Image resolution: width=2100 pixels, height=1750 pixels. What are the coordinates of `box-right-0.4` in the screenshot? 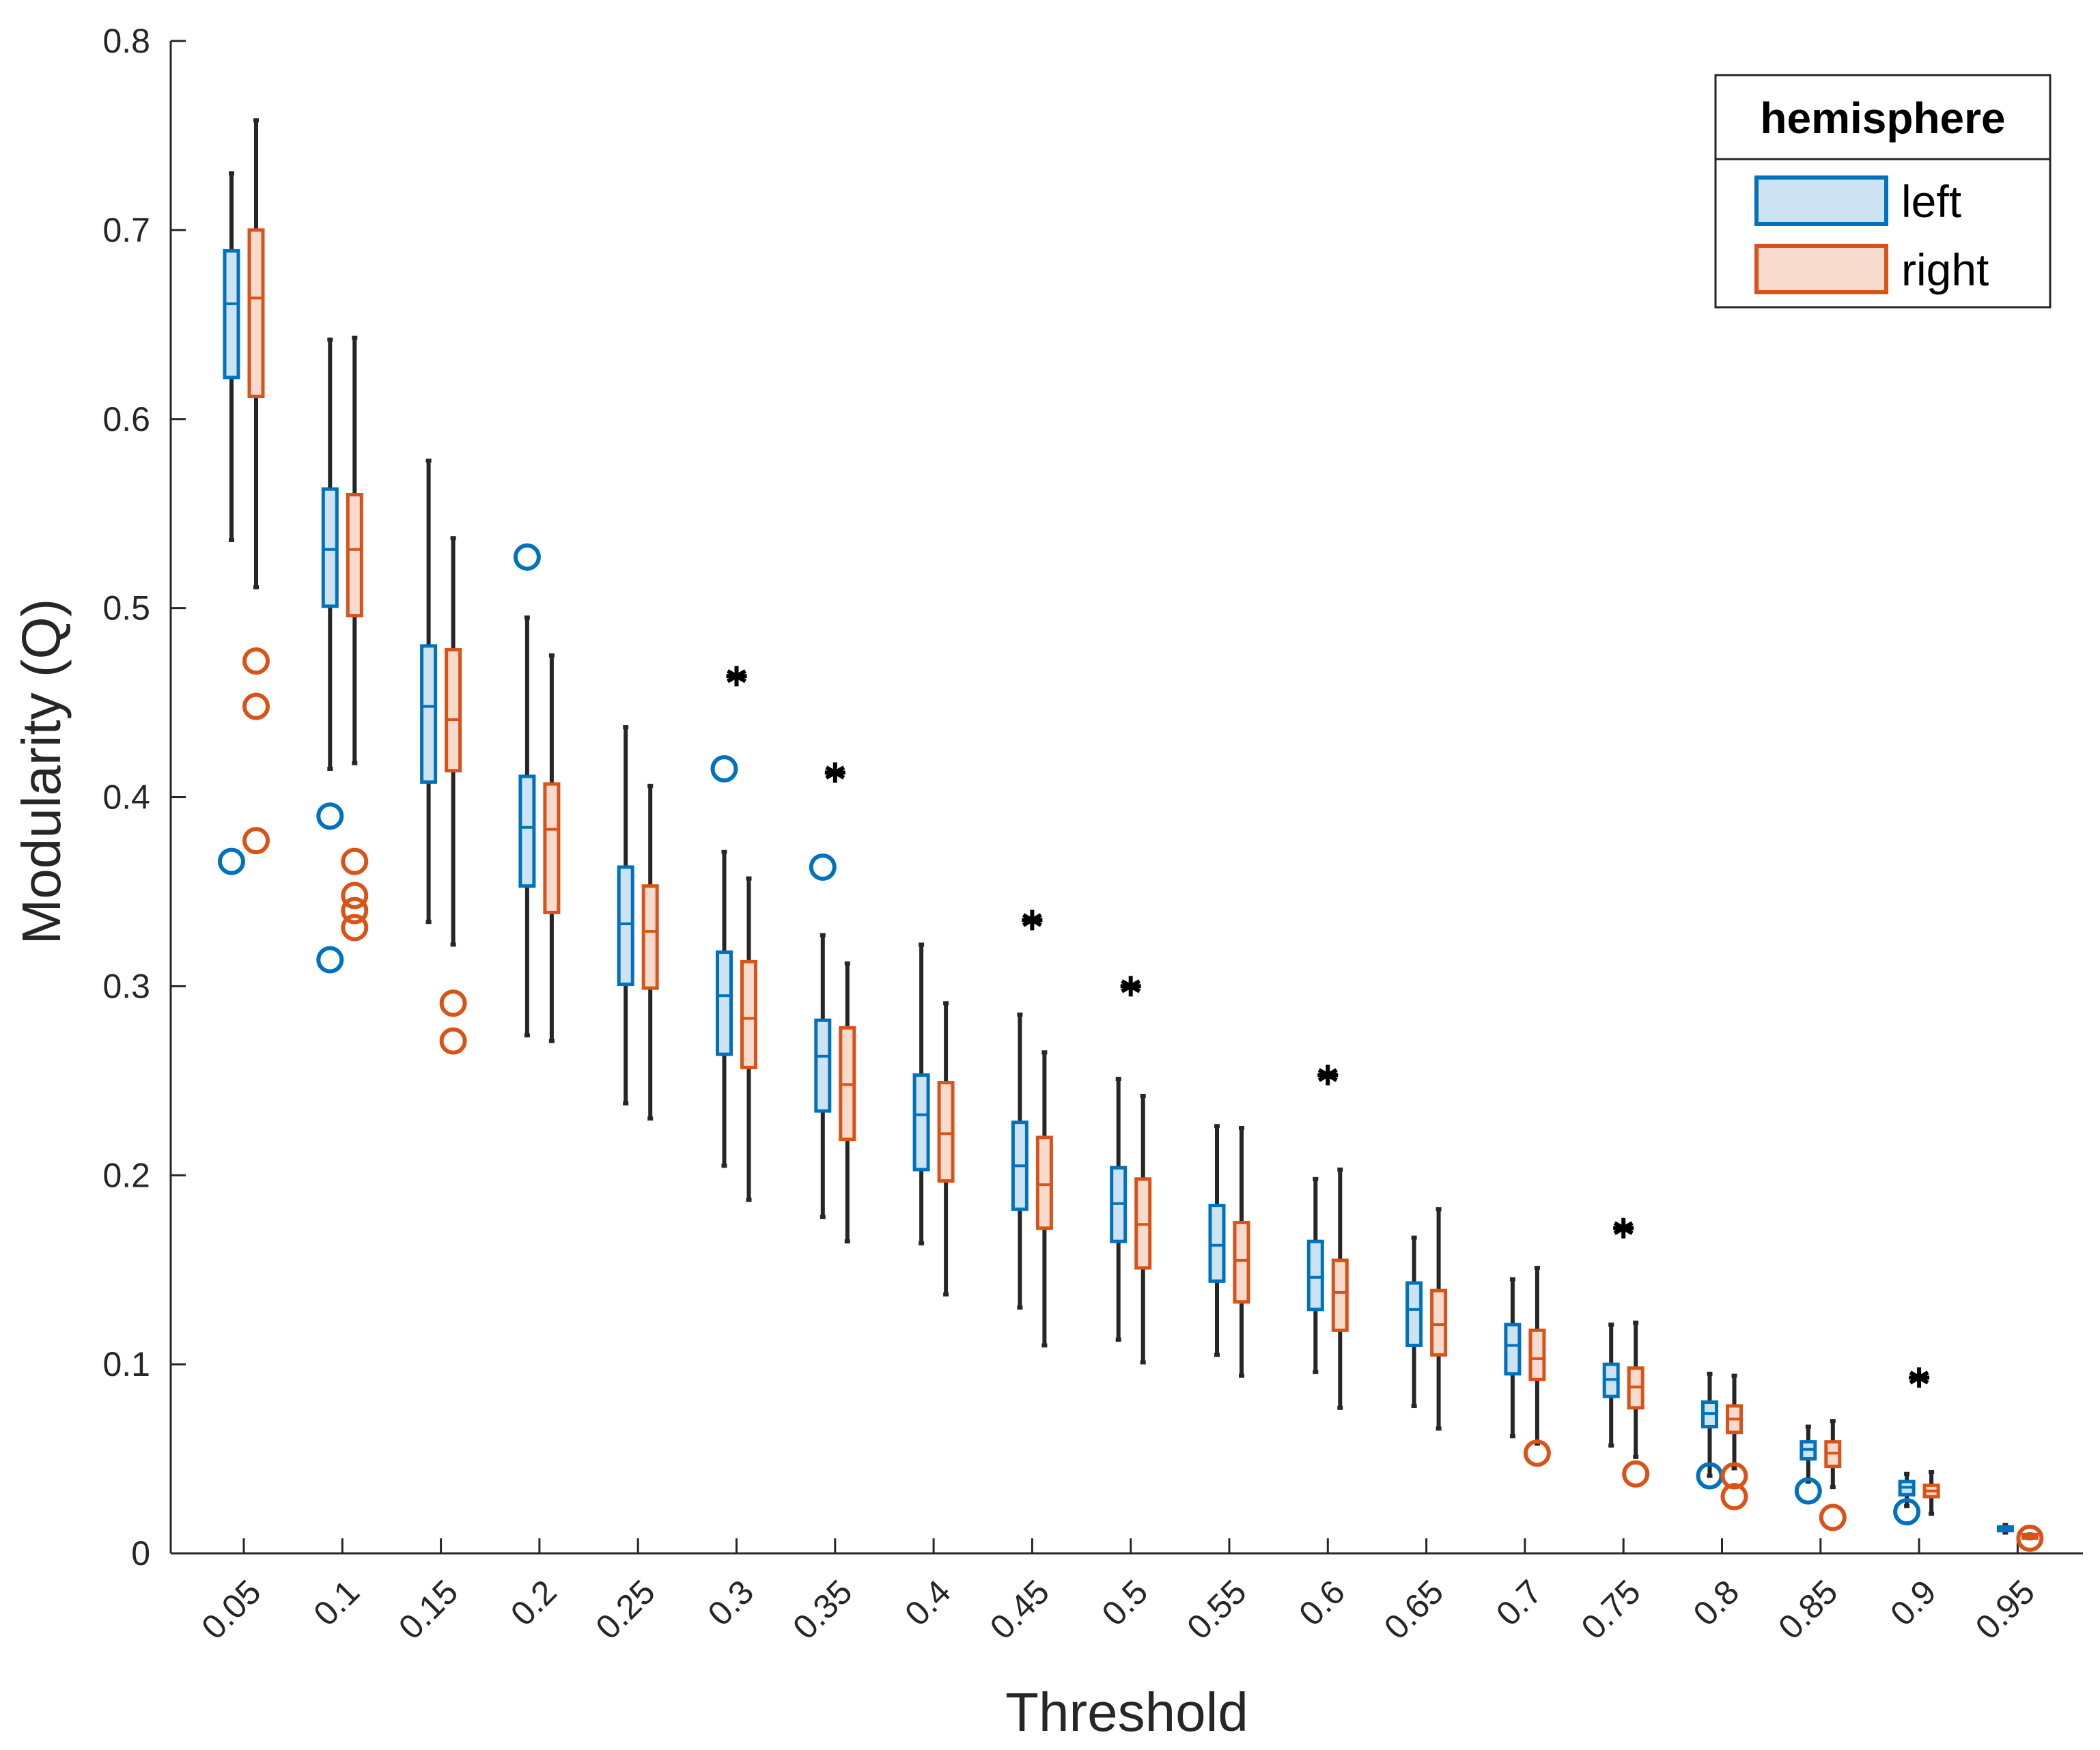 It's located at (946, 1149).